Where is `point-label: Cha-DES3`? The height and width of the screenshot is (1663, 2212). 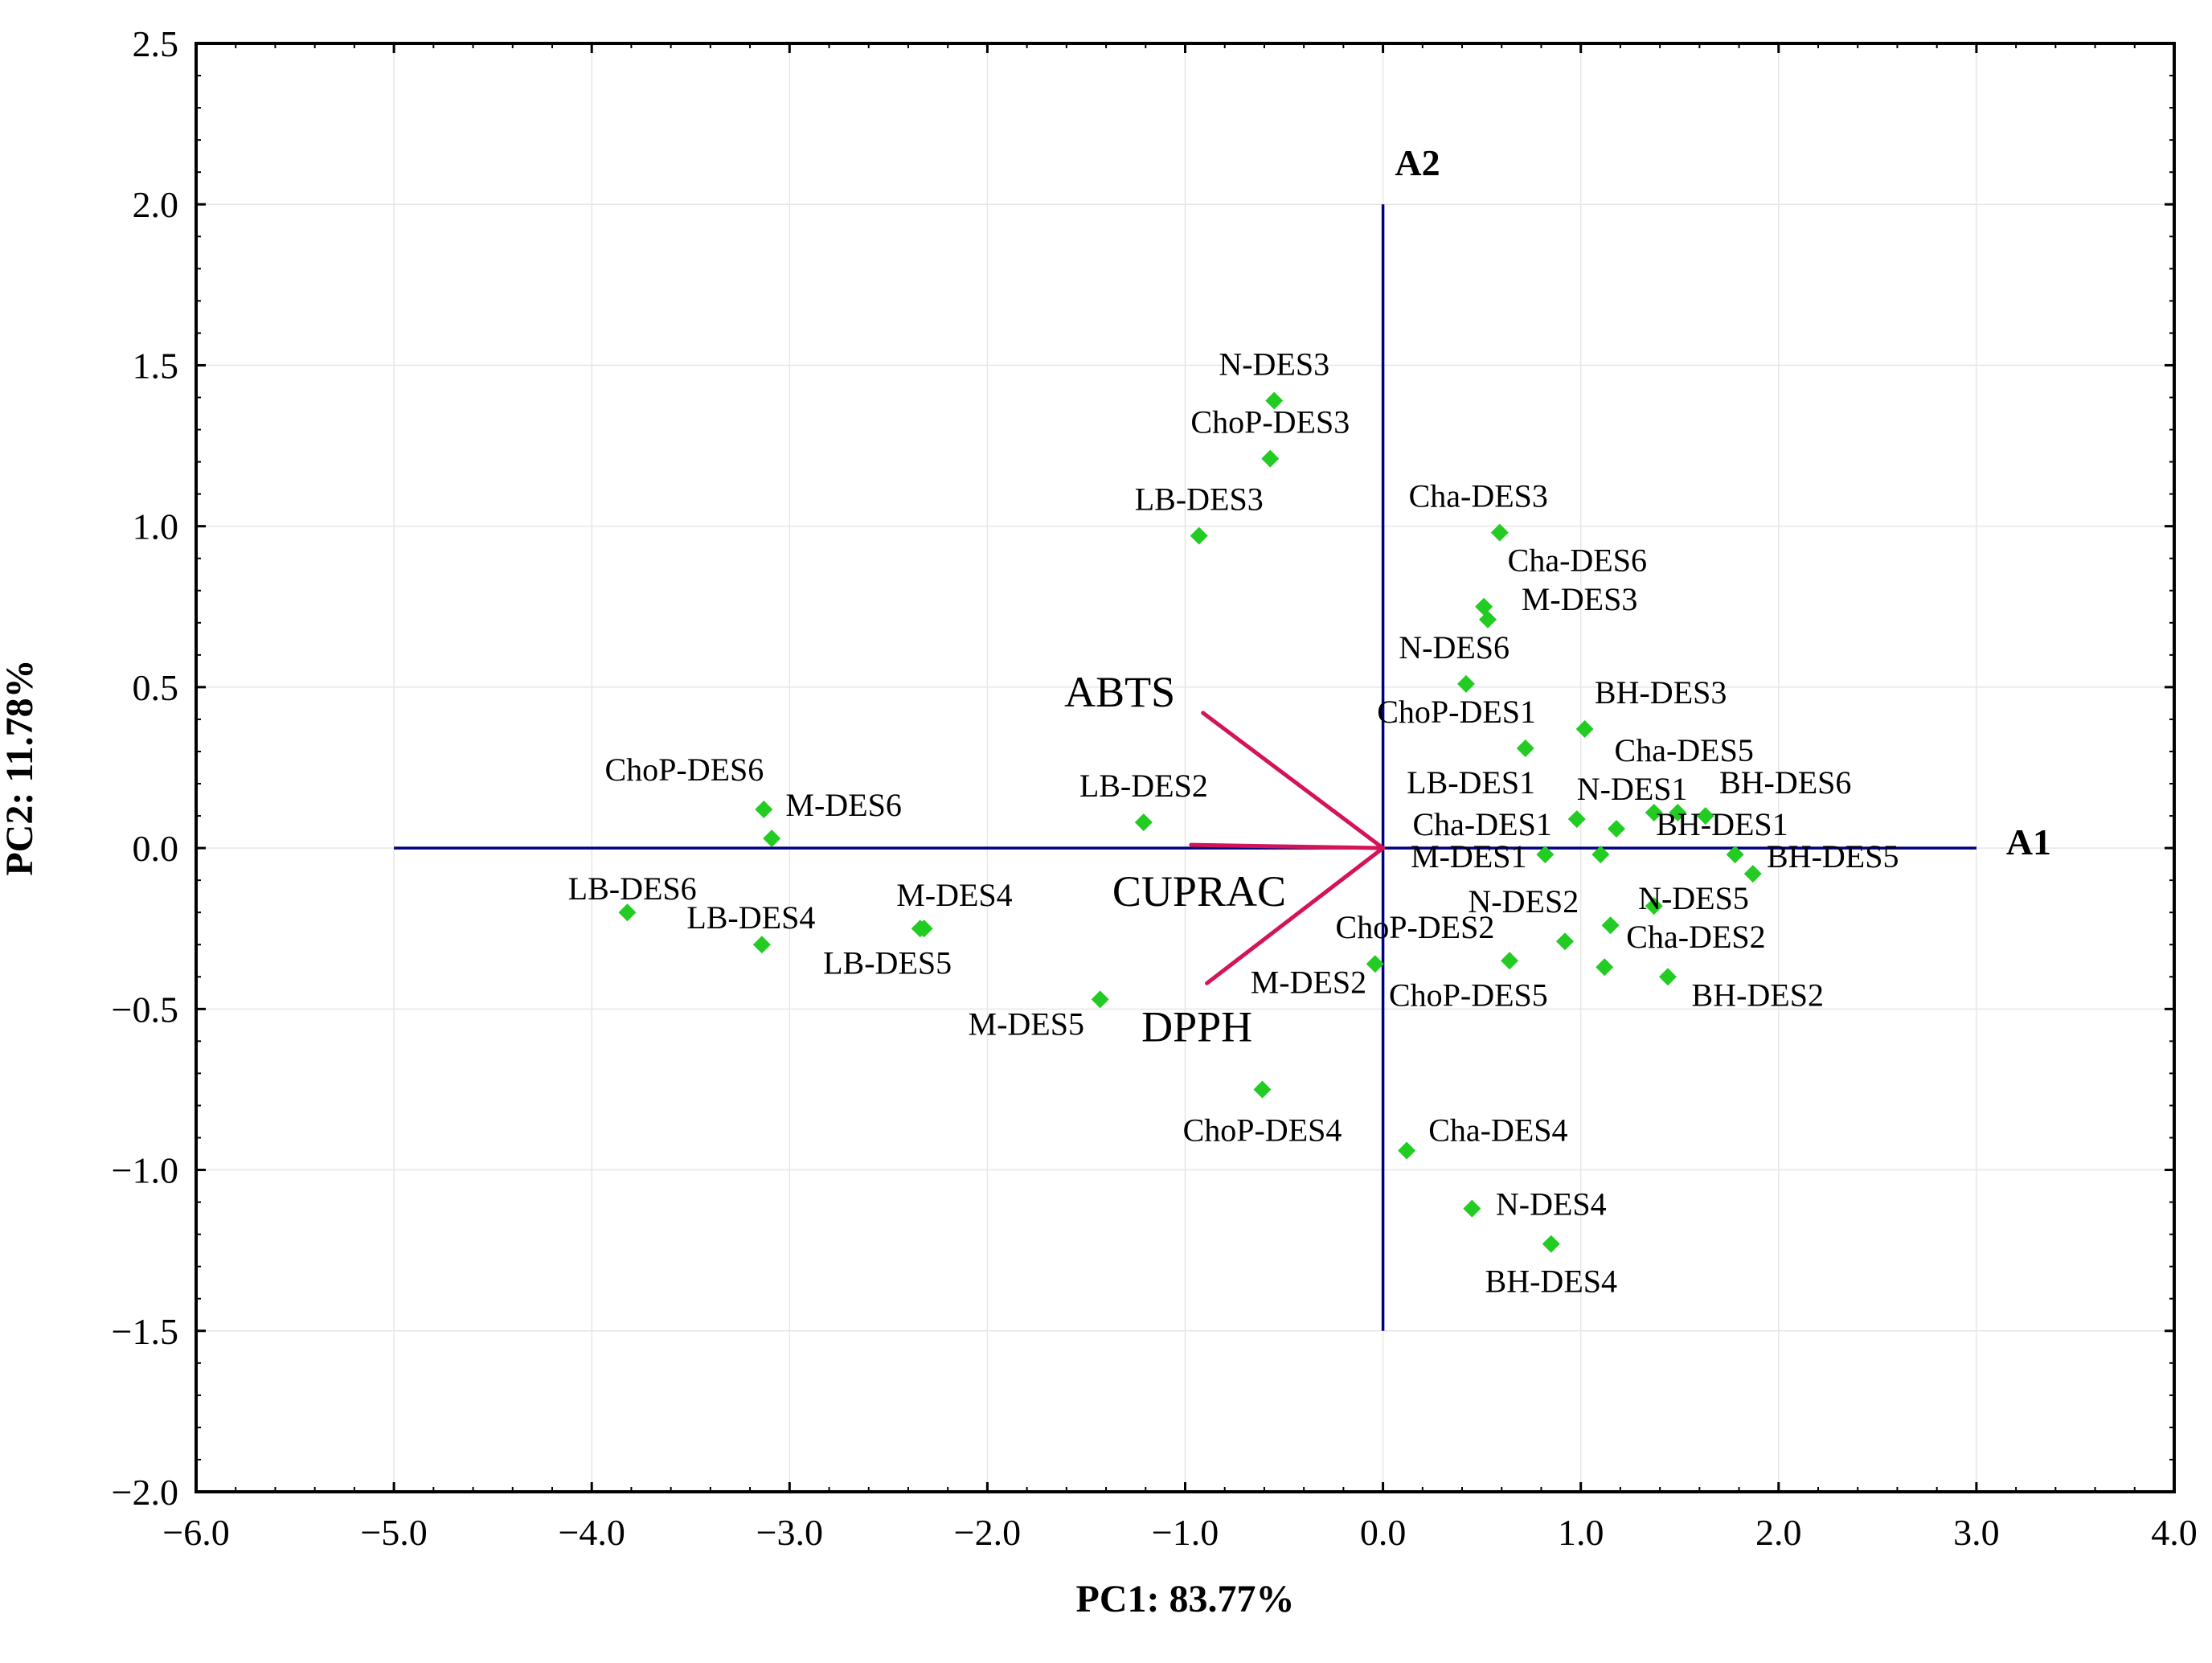 point-label: Cha-DES3 is located at coordinates (1478, 496).